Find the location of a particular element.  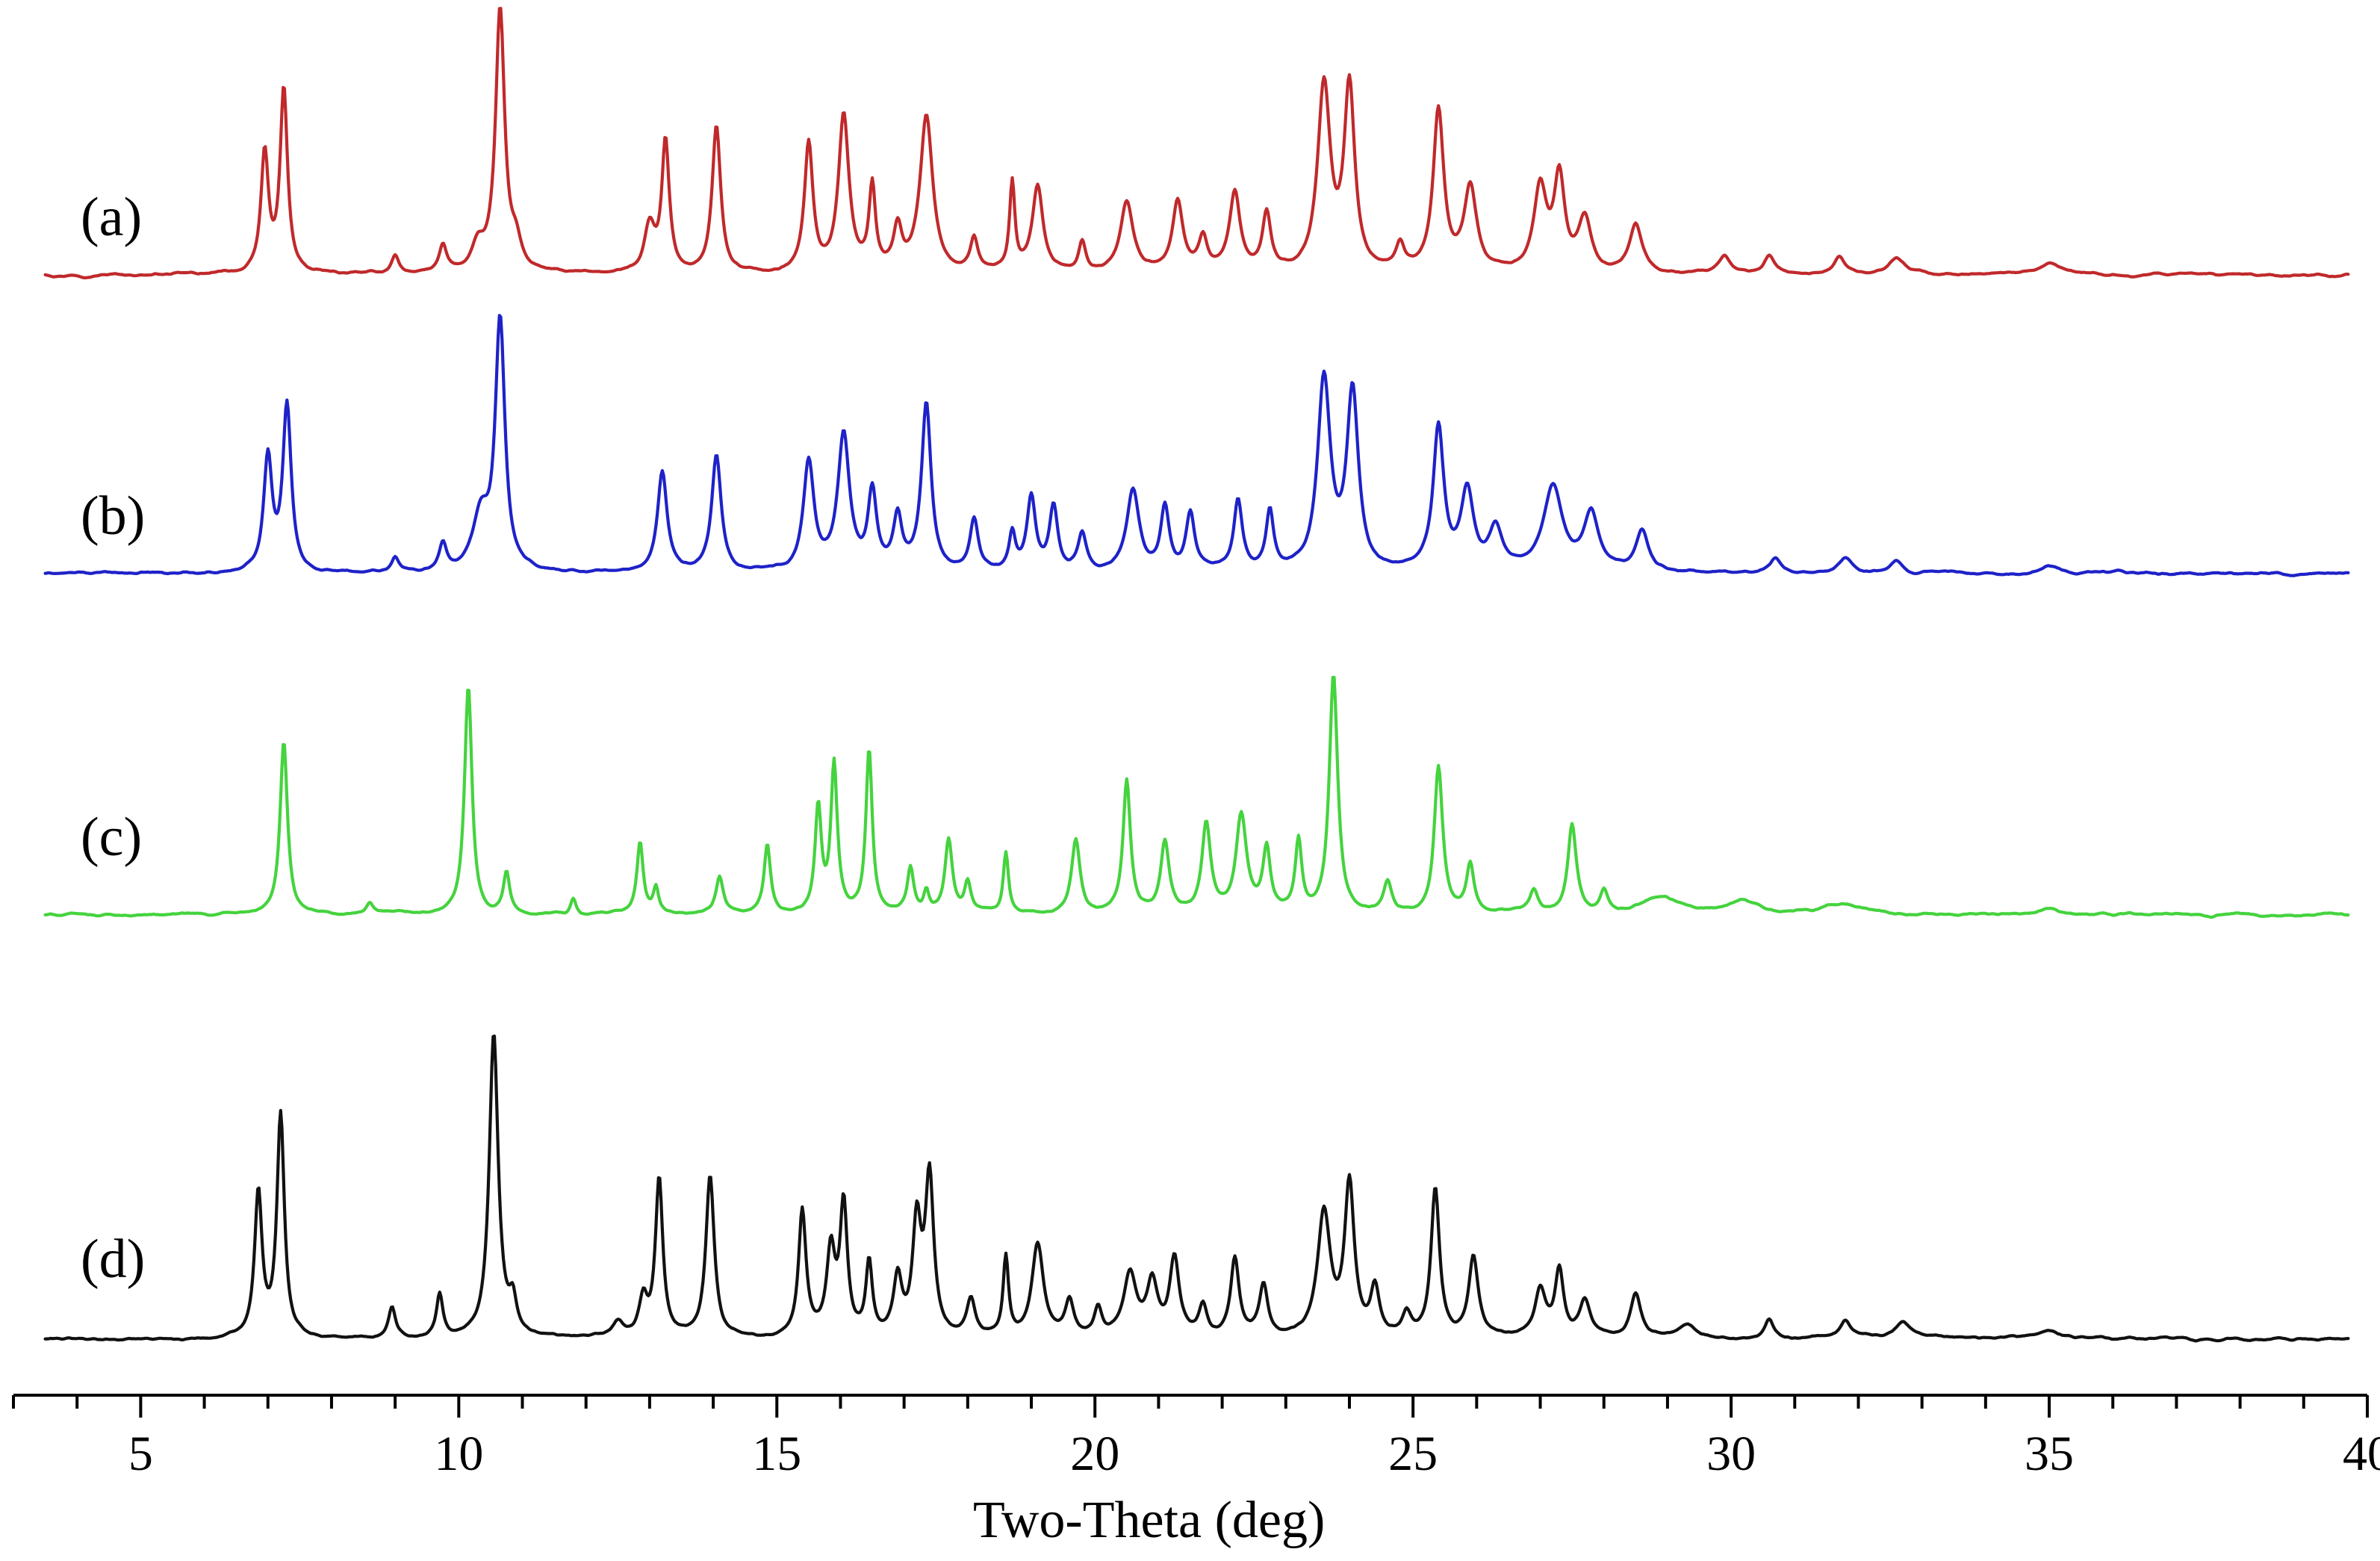

x-axis: 5 10 15 20 25 30 35 40 Two-Theta (deg) is located at coordinates (1196, 1471).